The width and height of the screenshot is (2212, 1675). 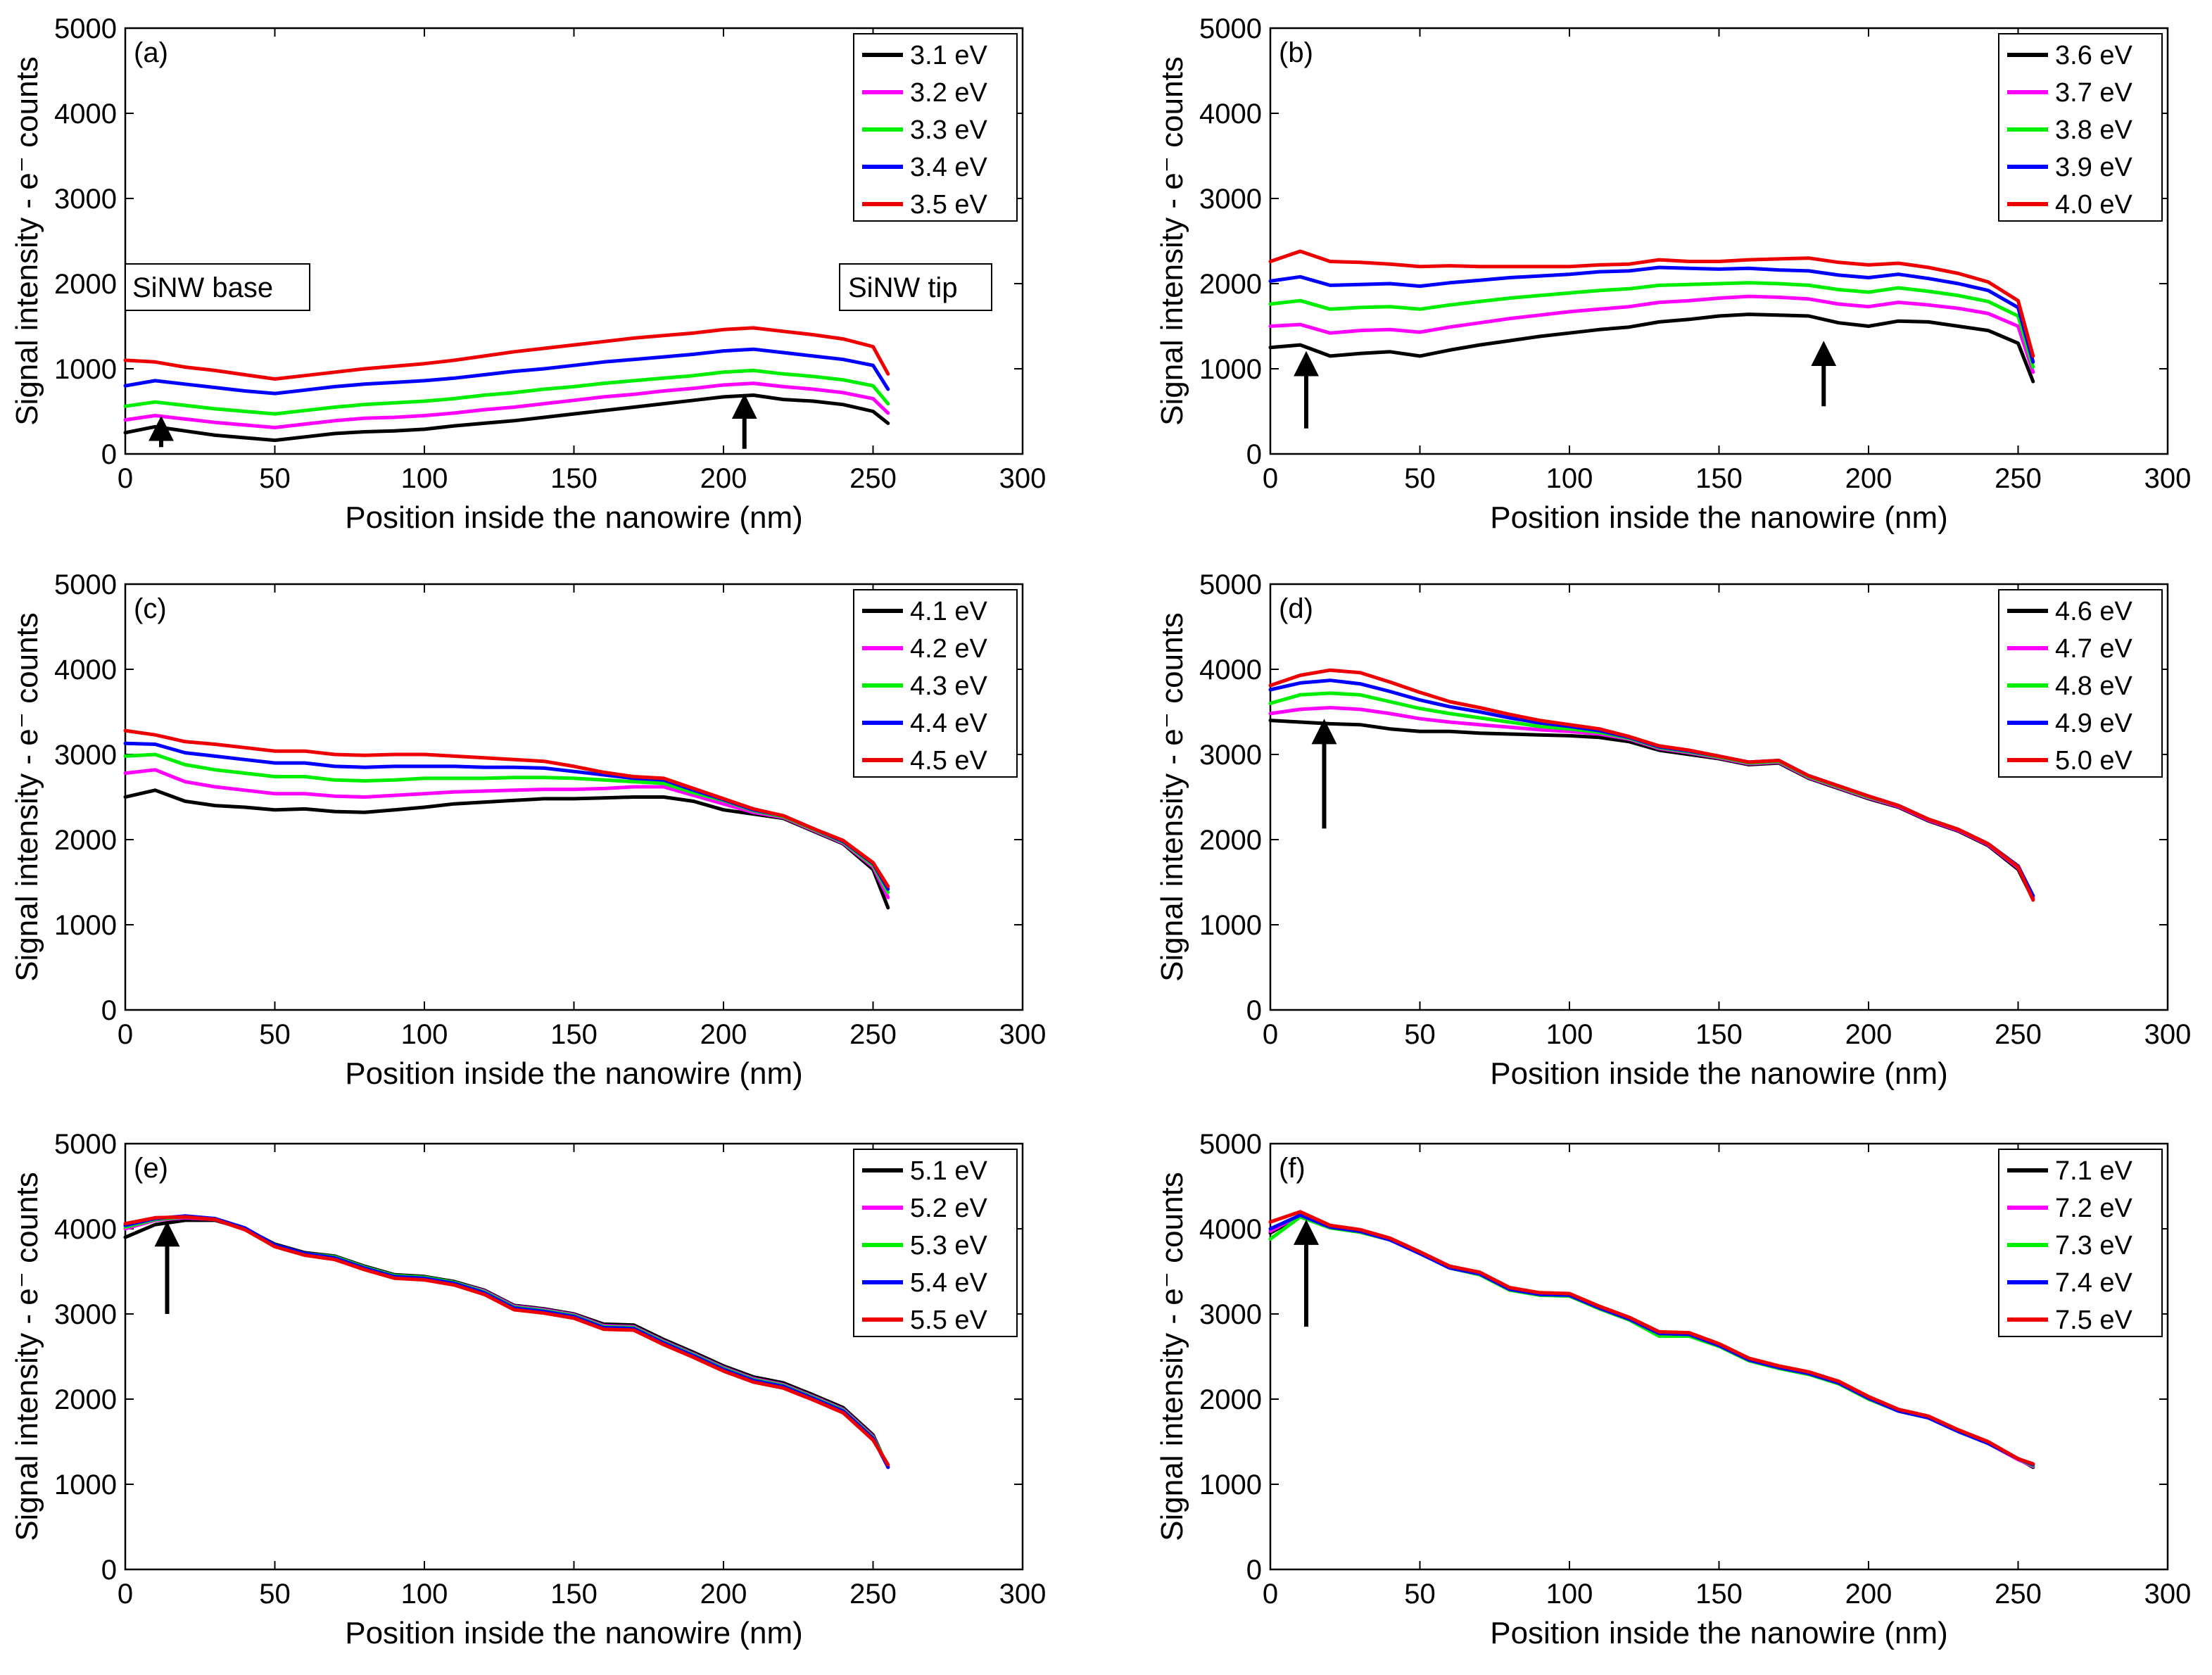 I want to click on series-line-3.9-eV, so click(x=1652, y=315).